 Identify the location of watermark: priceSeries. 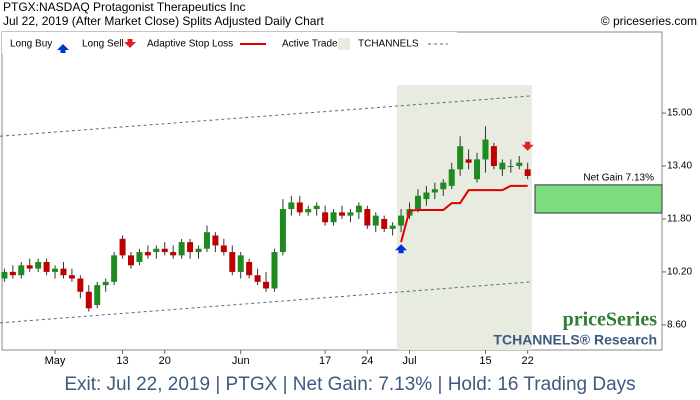
(610, 320).